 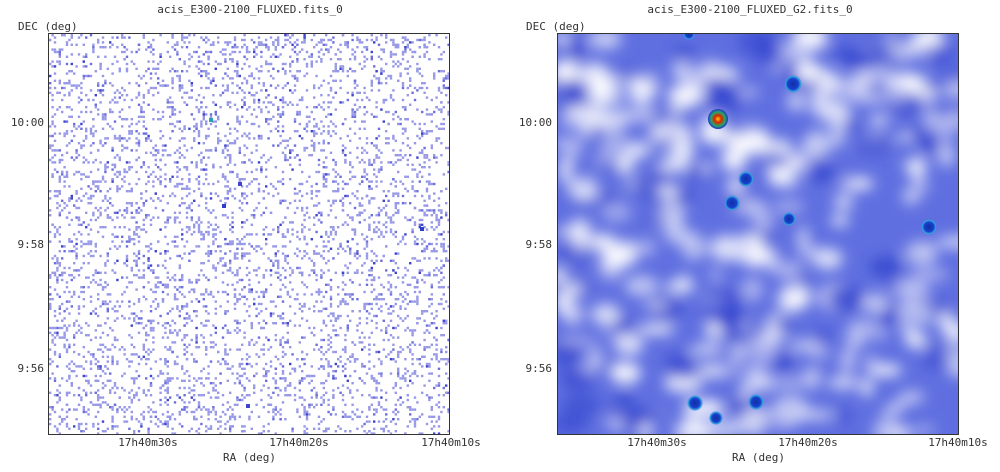 What do you see at coordinates (958, 442) in the screenshot?
I see `right-xtick-10s: 17h40m10s` at bounding box center [958, 442].